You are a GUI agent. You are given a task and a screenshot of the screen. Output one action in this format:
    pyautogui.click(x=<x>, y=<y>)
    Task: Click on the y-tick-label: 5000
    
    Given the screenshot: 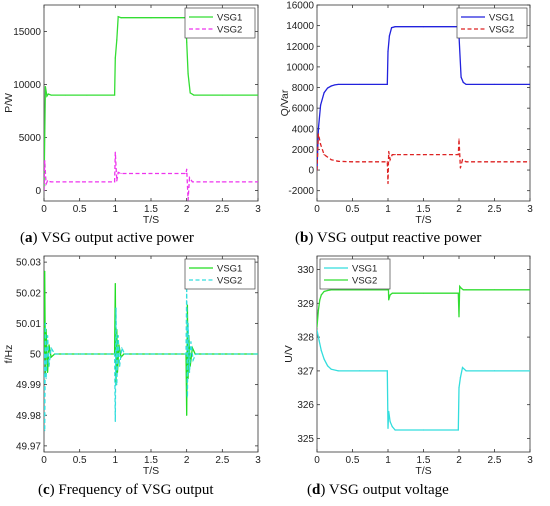 What is the action you would take?
    pyautogui.click(x=30, y=138)
    